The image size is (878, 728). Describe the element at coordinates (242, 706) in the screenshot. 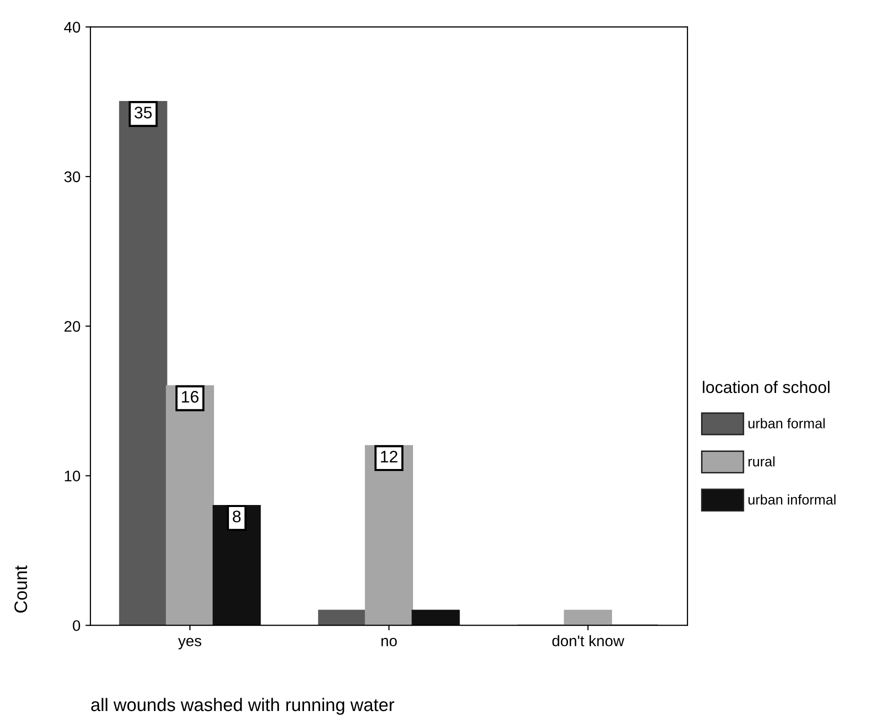

I see `x-axis-title: all wounds washed with running water` at that location.